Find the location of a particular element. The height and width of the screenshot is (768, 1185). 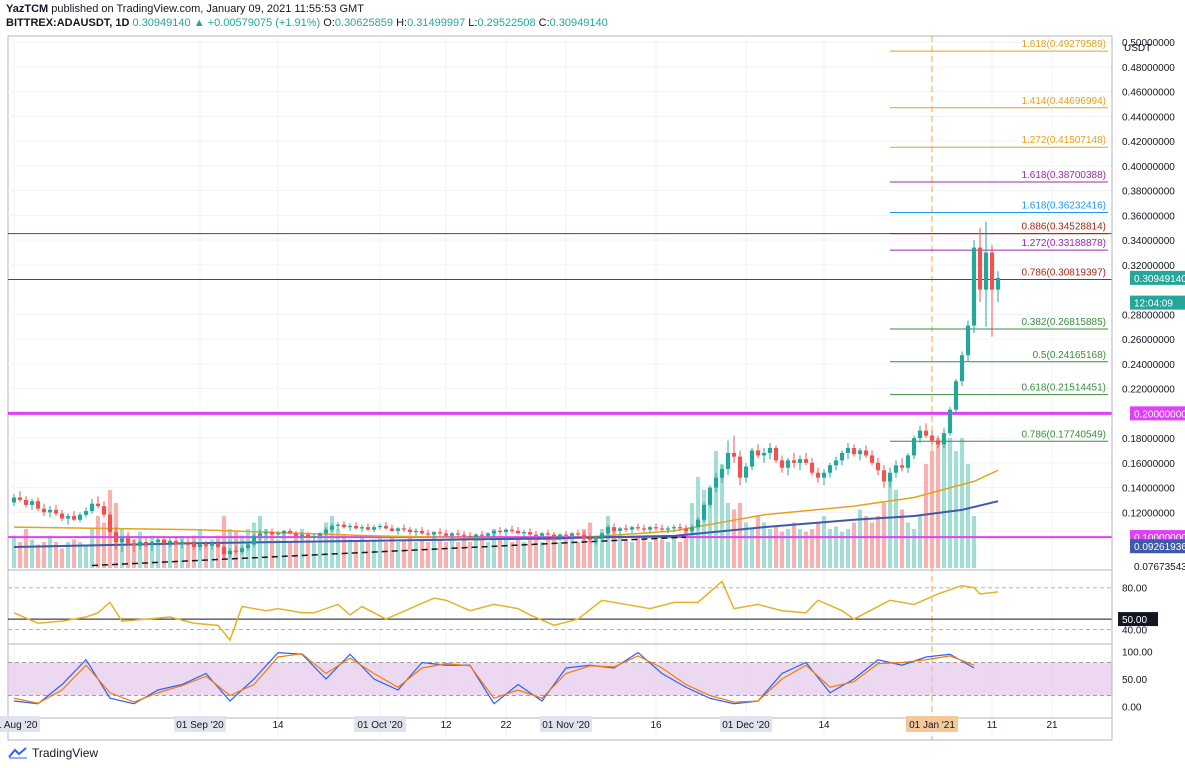

open-label: O: is located at coordinates (329, 23).